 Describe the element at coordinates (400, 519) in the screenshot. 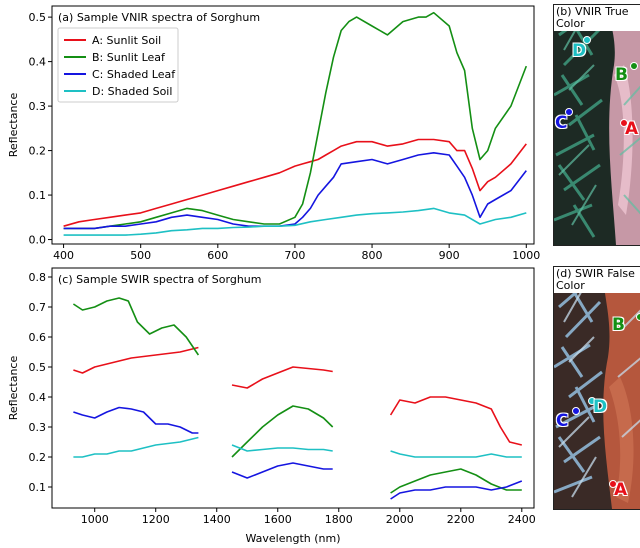

I see `x-tick-label: 2000` at that location.